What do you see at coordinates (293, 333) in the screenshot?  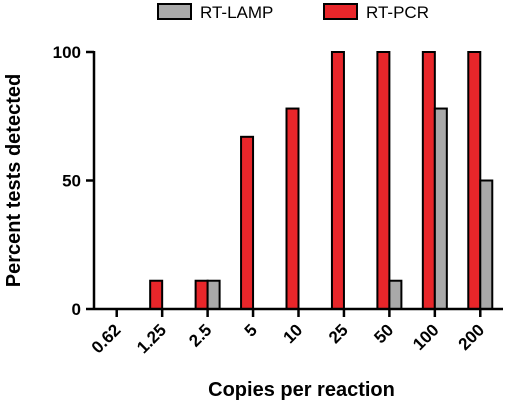 I see `x-tick-label: 10` at bounding box center [293, 333].